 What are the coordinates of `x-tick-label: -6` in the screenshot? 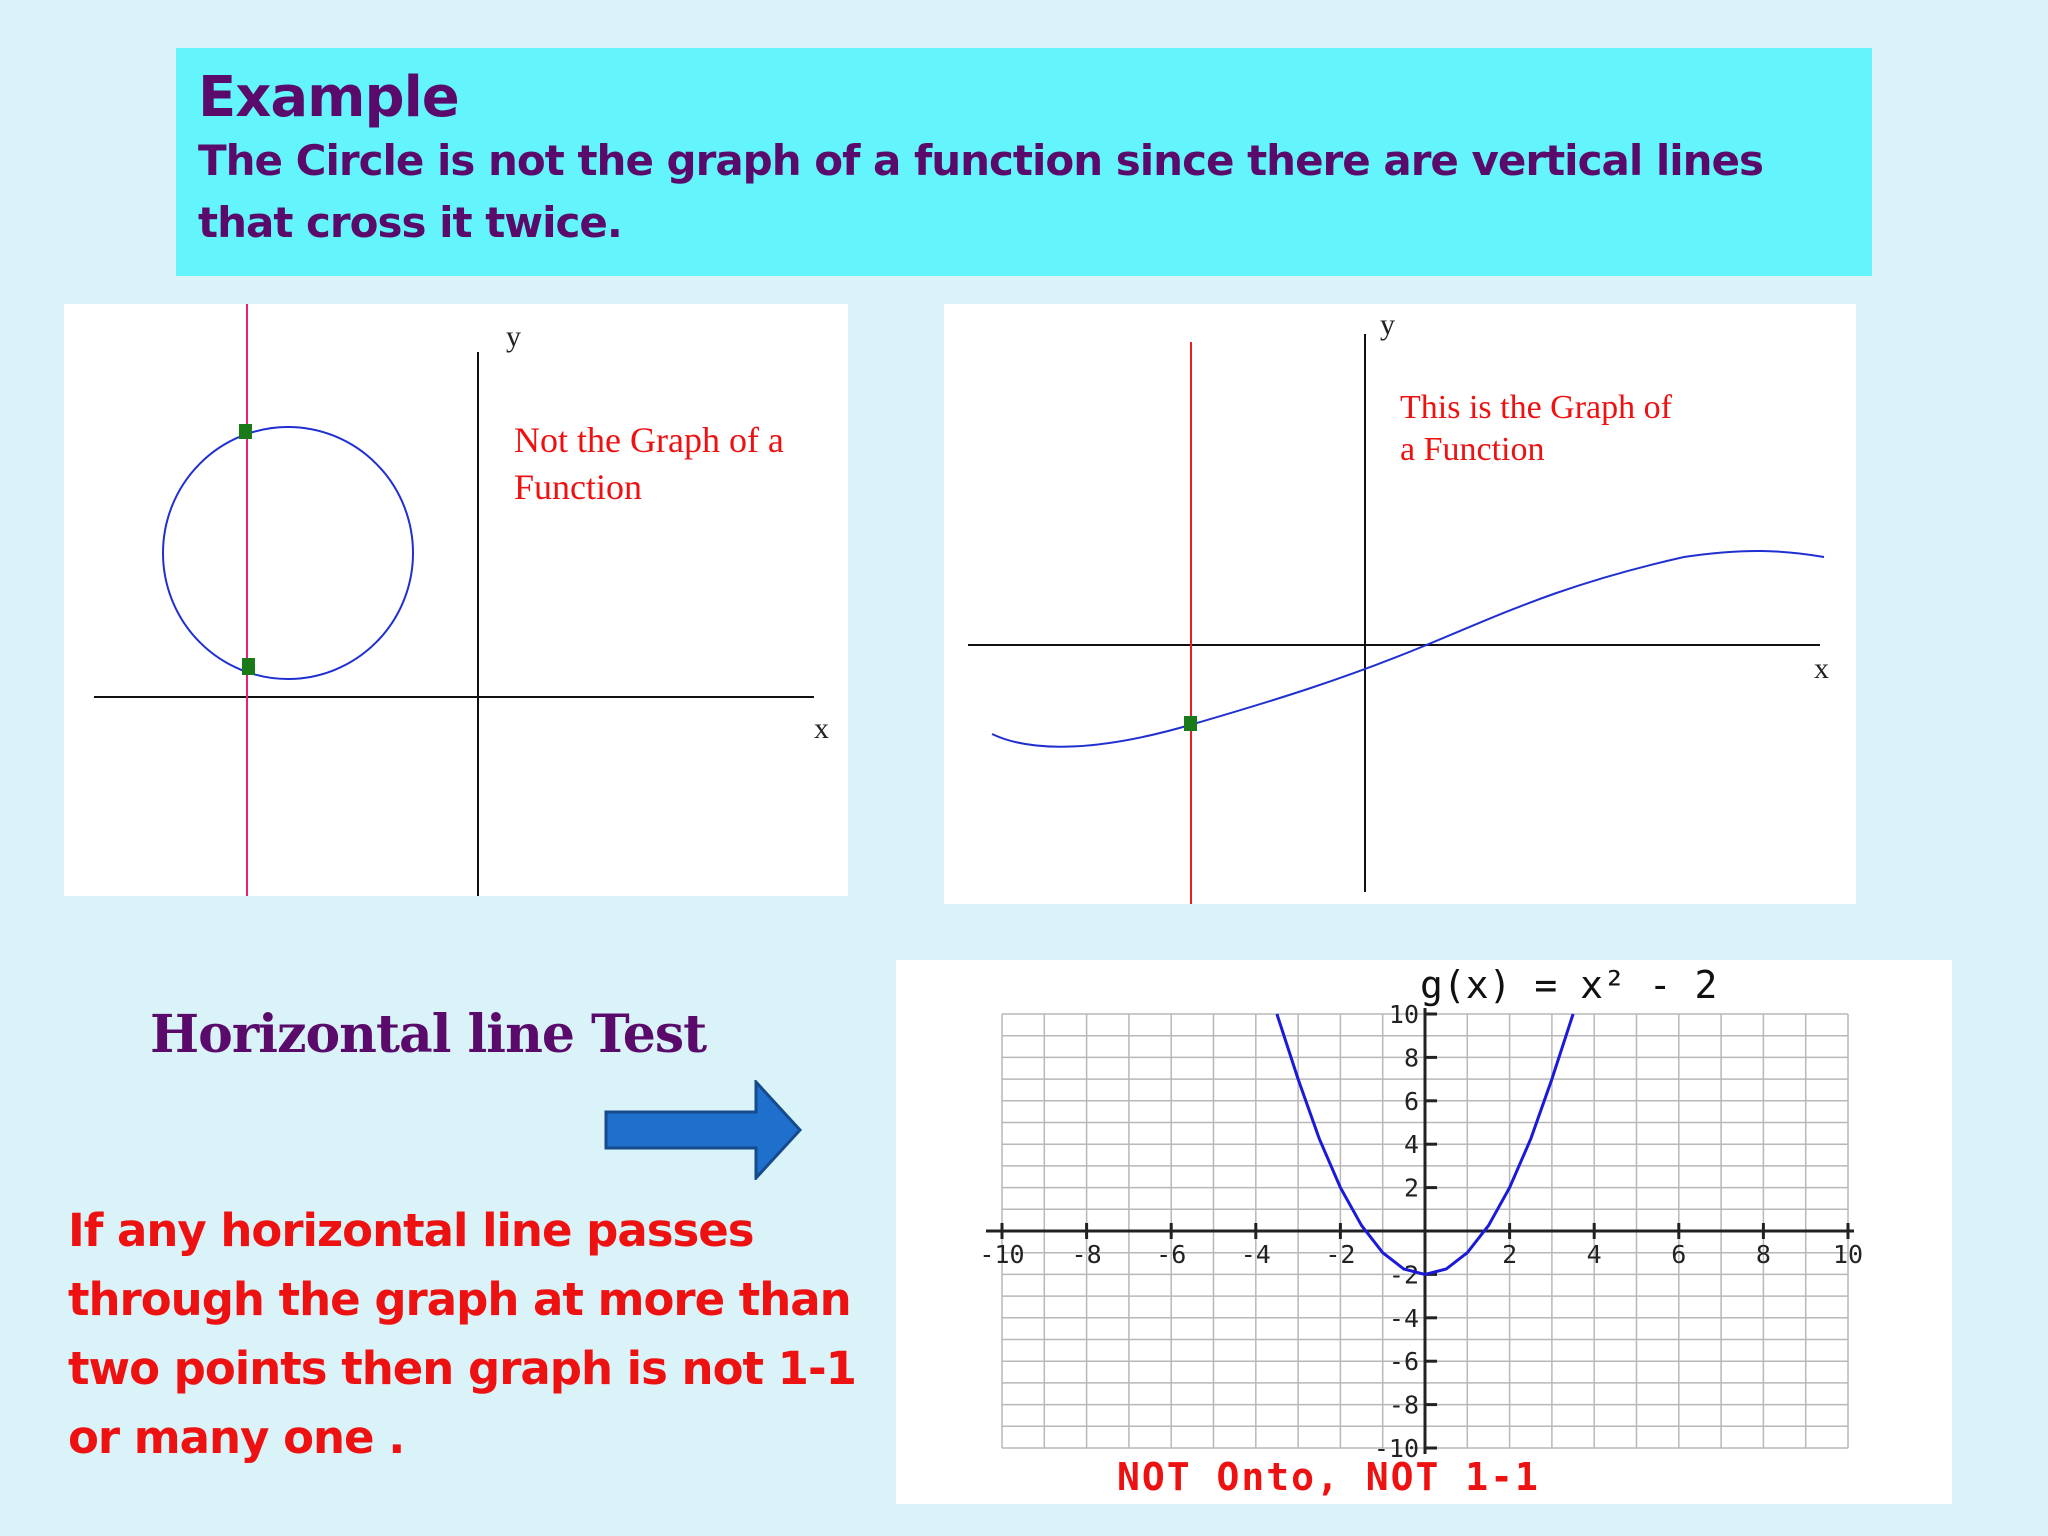 It's located at (1171, 1254).